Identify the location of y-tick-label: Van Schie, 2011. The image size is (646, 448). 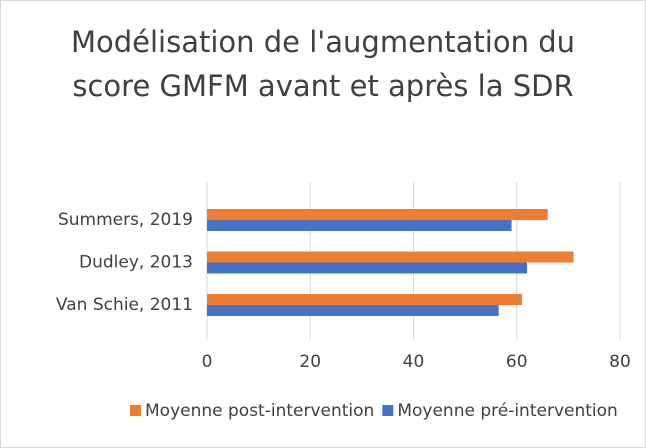
(124, 305).